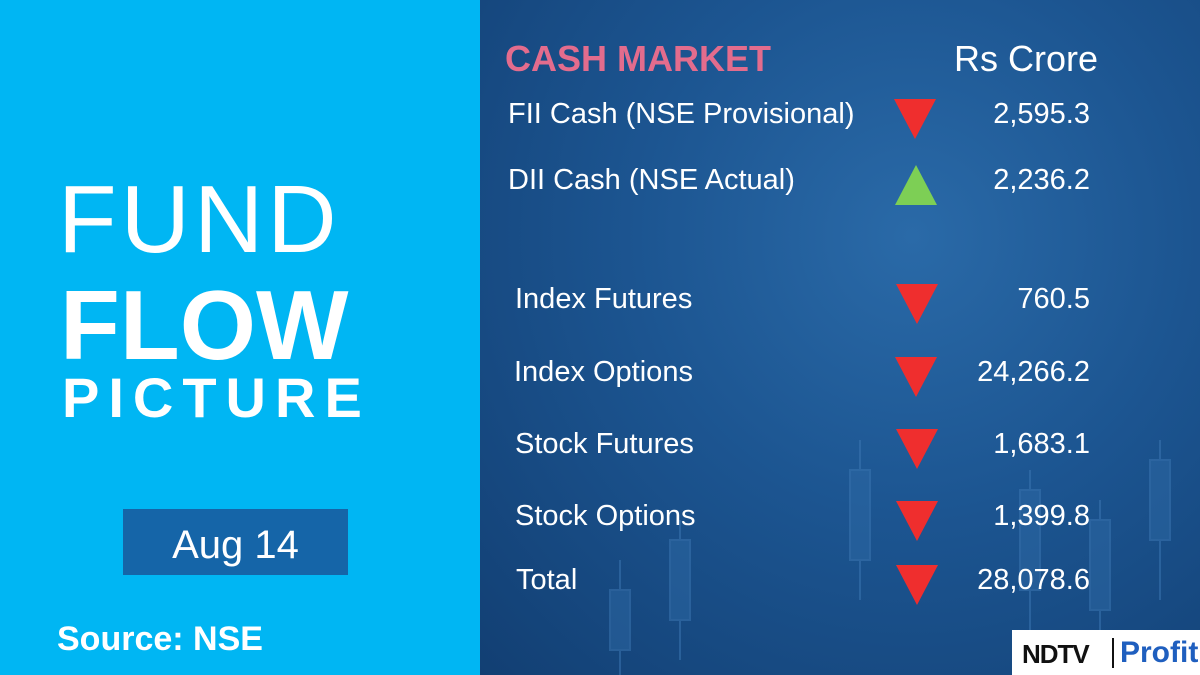 This screenshot has height=675, width=1200. What do you see at coordinates (1053, 299) in the screenshot?
I see `row-value: 760.5` at bounding box center [1053, 299].